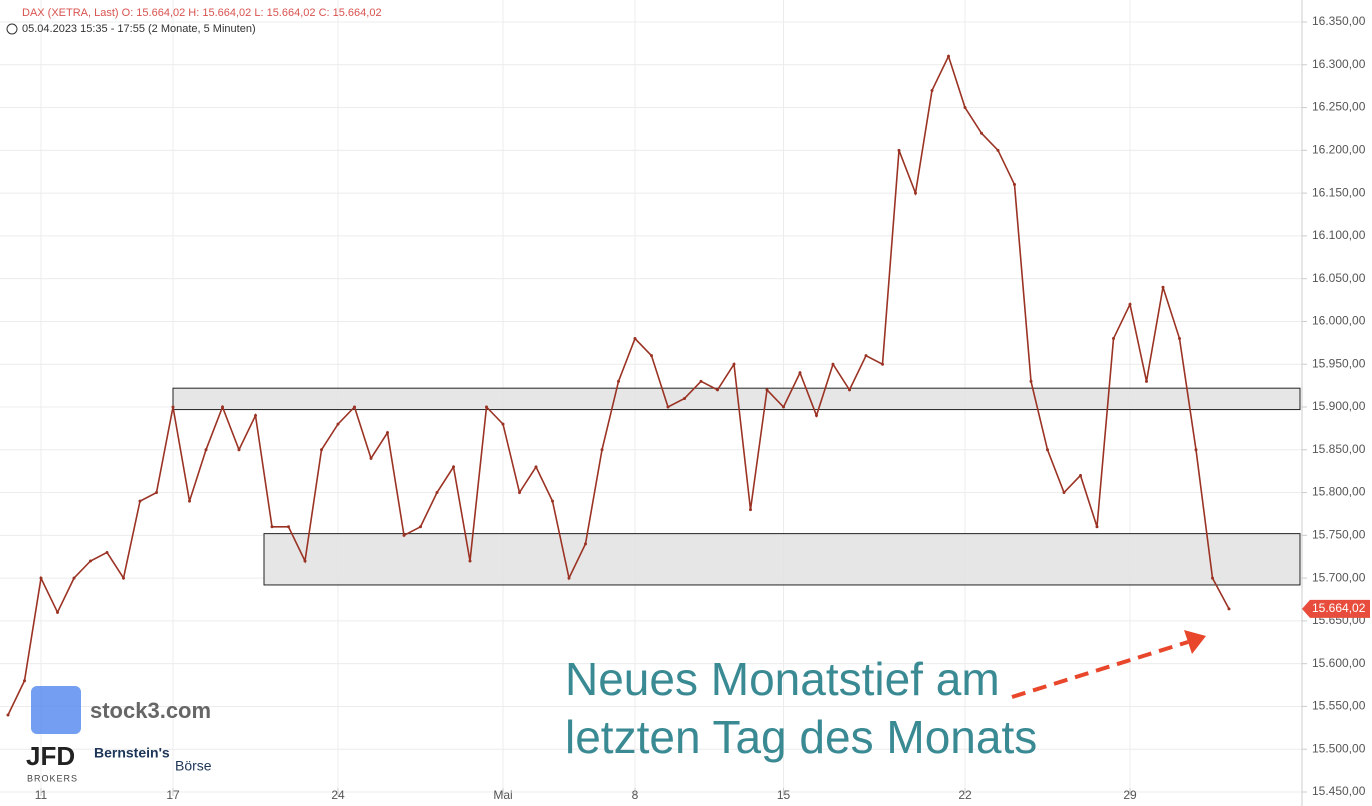 The width and height of the screenshot is (1372, 806). I want to click on x-tick-label: 17, so click(173, 795).